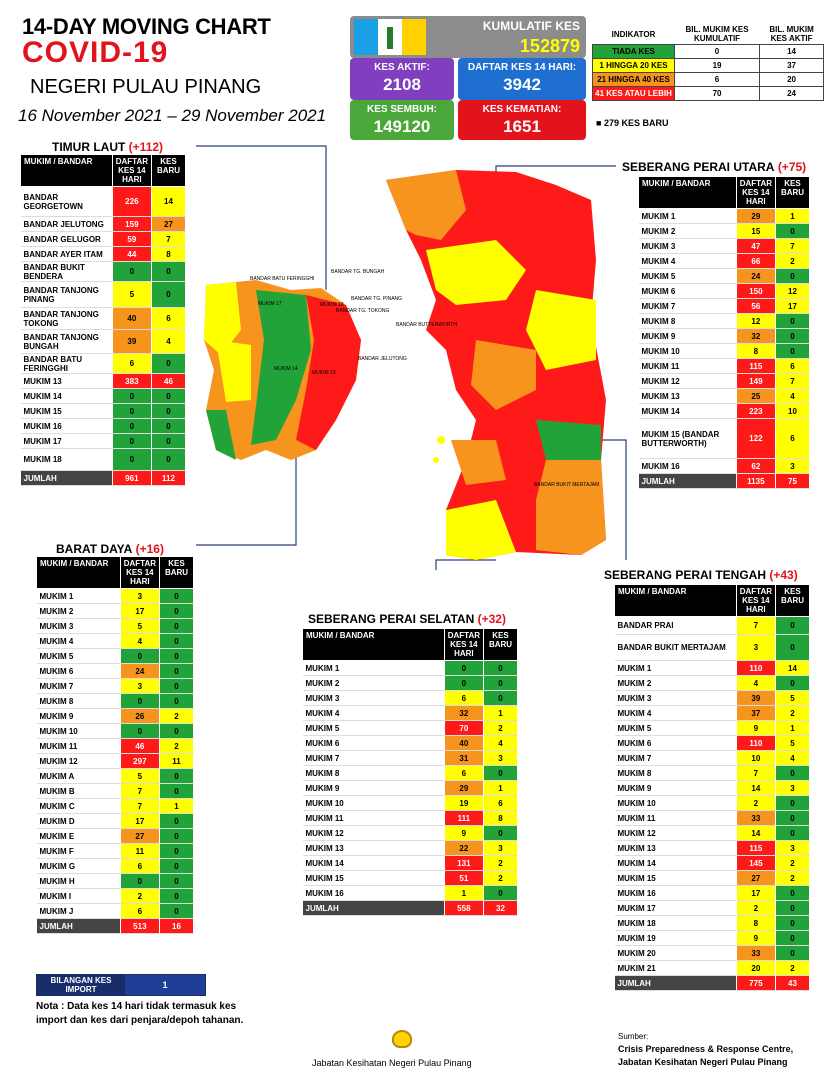 The height and width of the screenshot is (1080, 840). Describe the element at coordinates (724, 216) in the screenshot. I see `table-row: MUKIM 1 29 1` at that location.